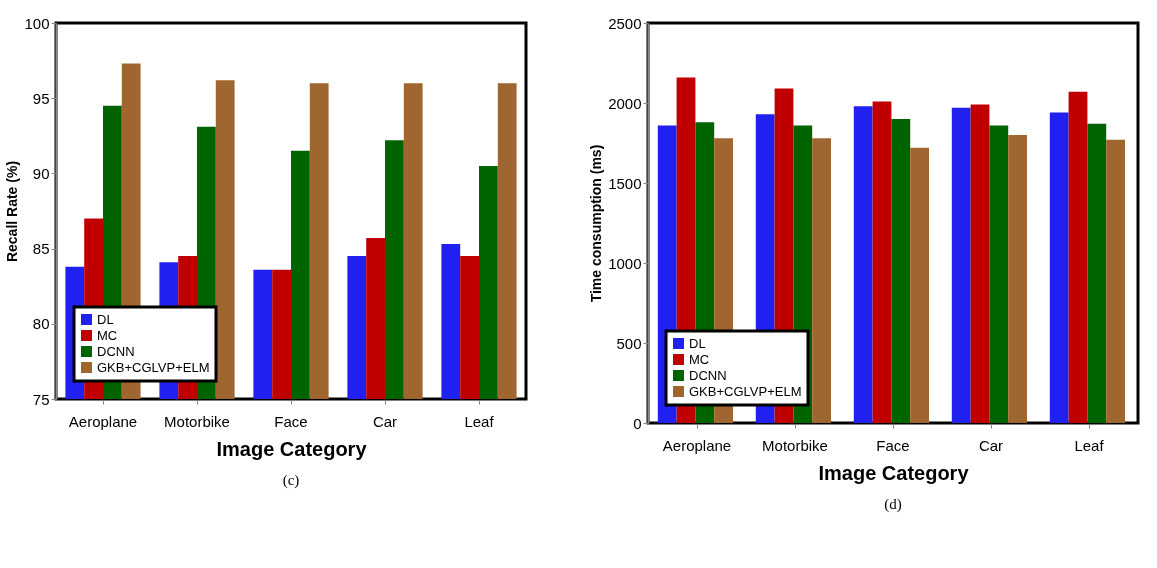 The image size is (1157, 568). What do you see at coordinates (41, 98) in the screenshot?
I see `y-tick-label: 95` at bounding box center [41, 98].